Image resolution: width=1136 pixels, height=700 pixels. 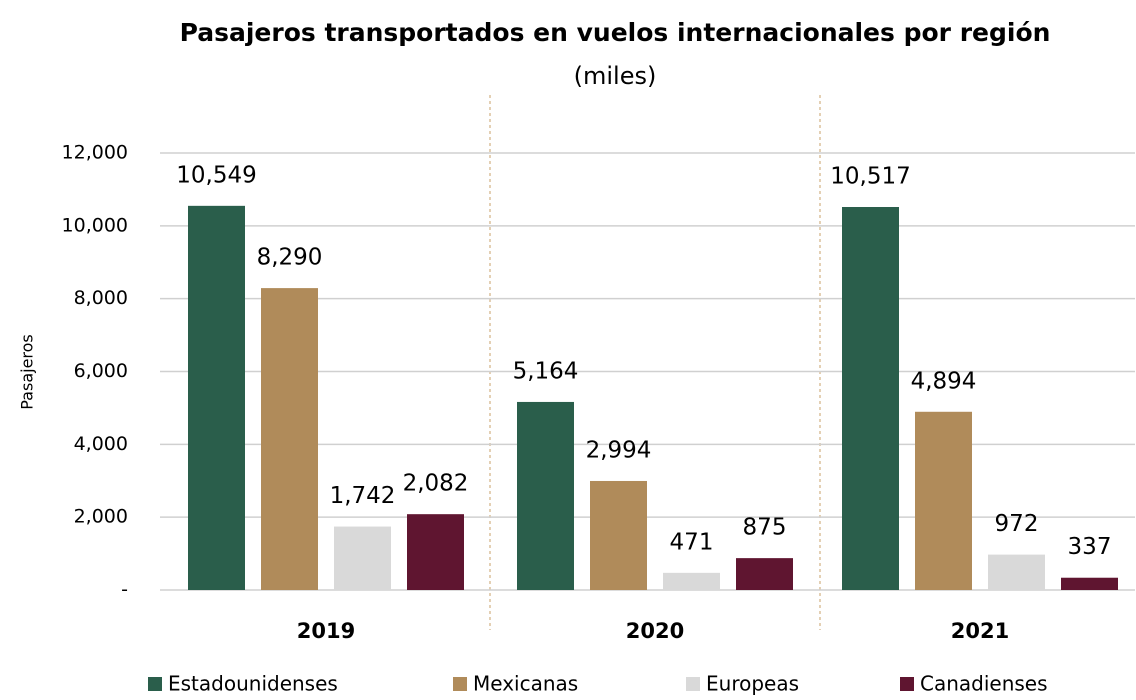 I want to click on y-axis-label: Pasajeros, so click(x=27, y=372).